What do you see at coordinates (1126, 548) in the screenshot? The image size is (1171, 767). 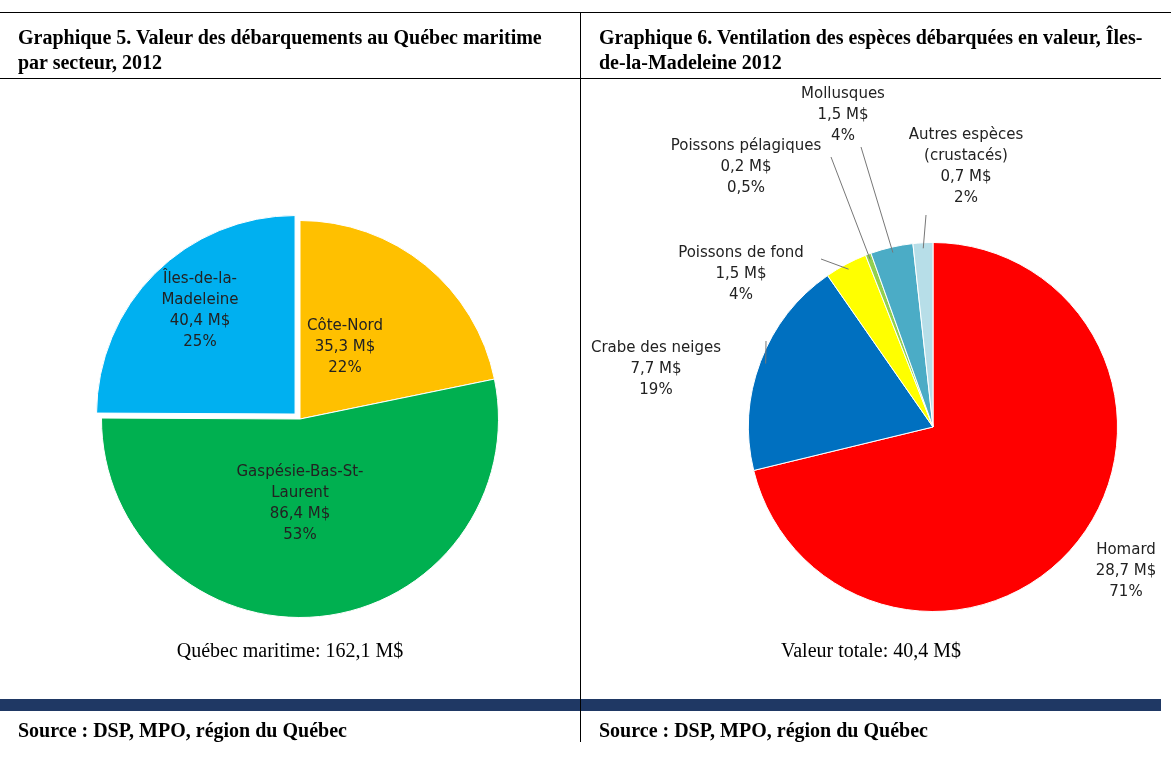 I see `slice-label: Homard` at bounding box center [1126, 548].